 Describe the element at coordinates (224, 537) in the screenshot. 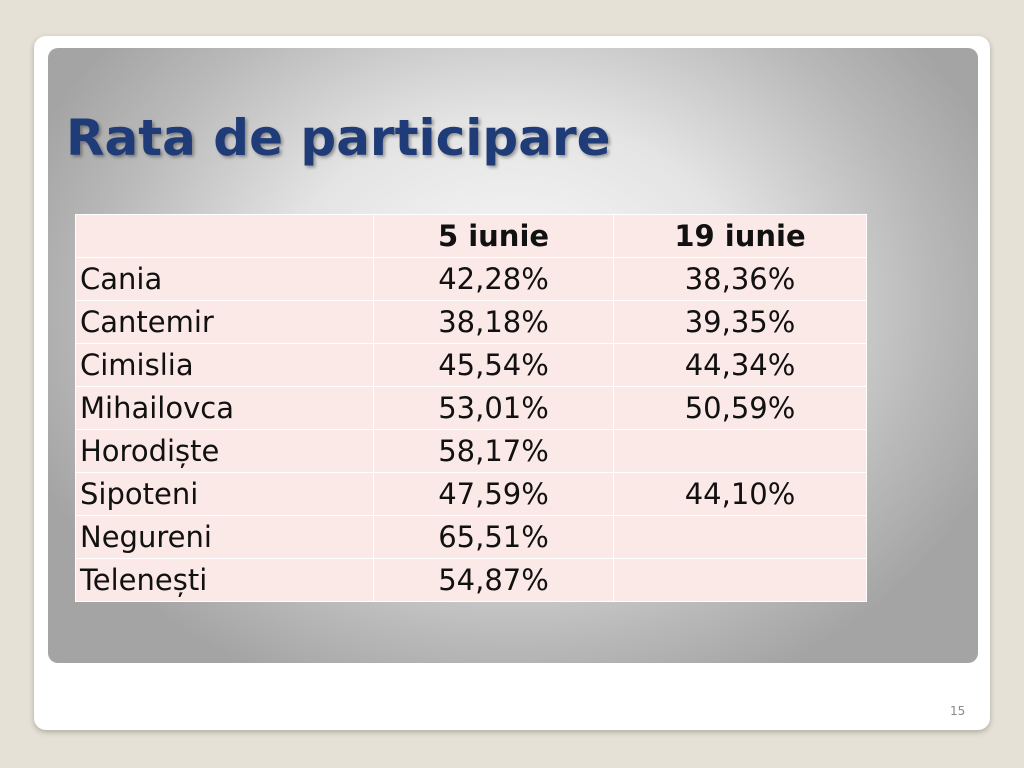

I see `locality-cell: Negureni` at that location.